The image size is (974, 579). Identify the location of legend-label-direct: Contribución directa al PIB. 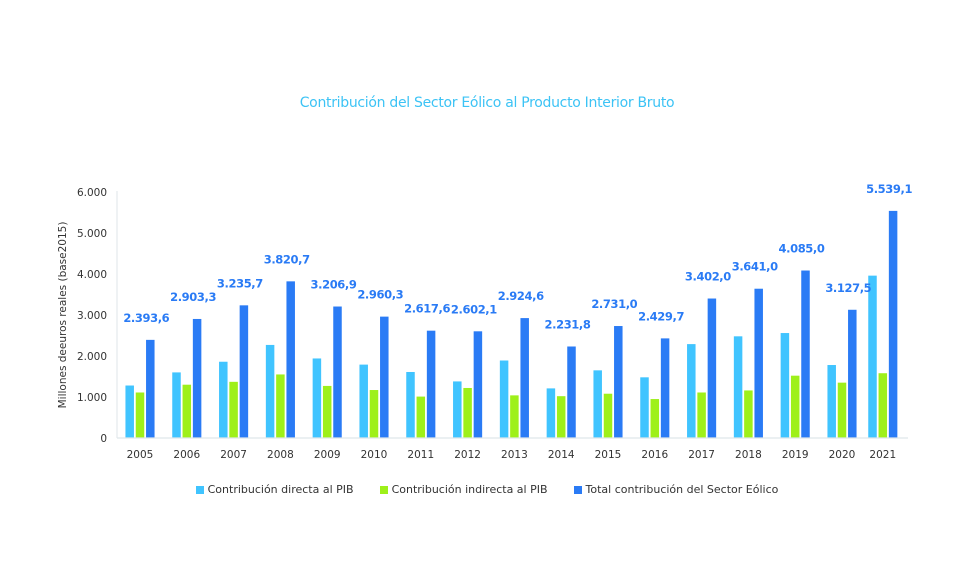
(280, 489).